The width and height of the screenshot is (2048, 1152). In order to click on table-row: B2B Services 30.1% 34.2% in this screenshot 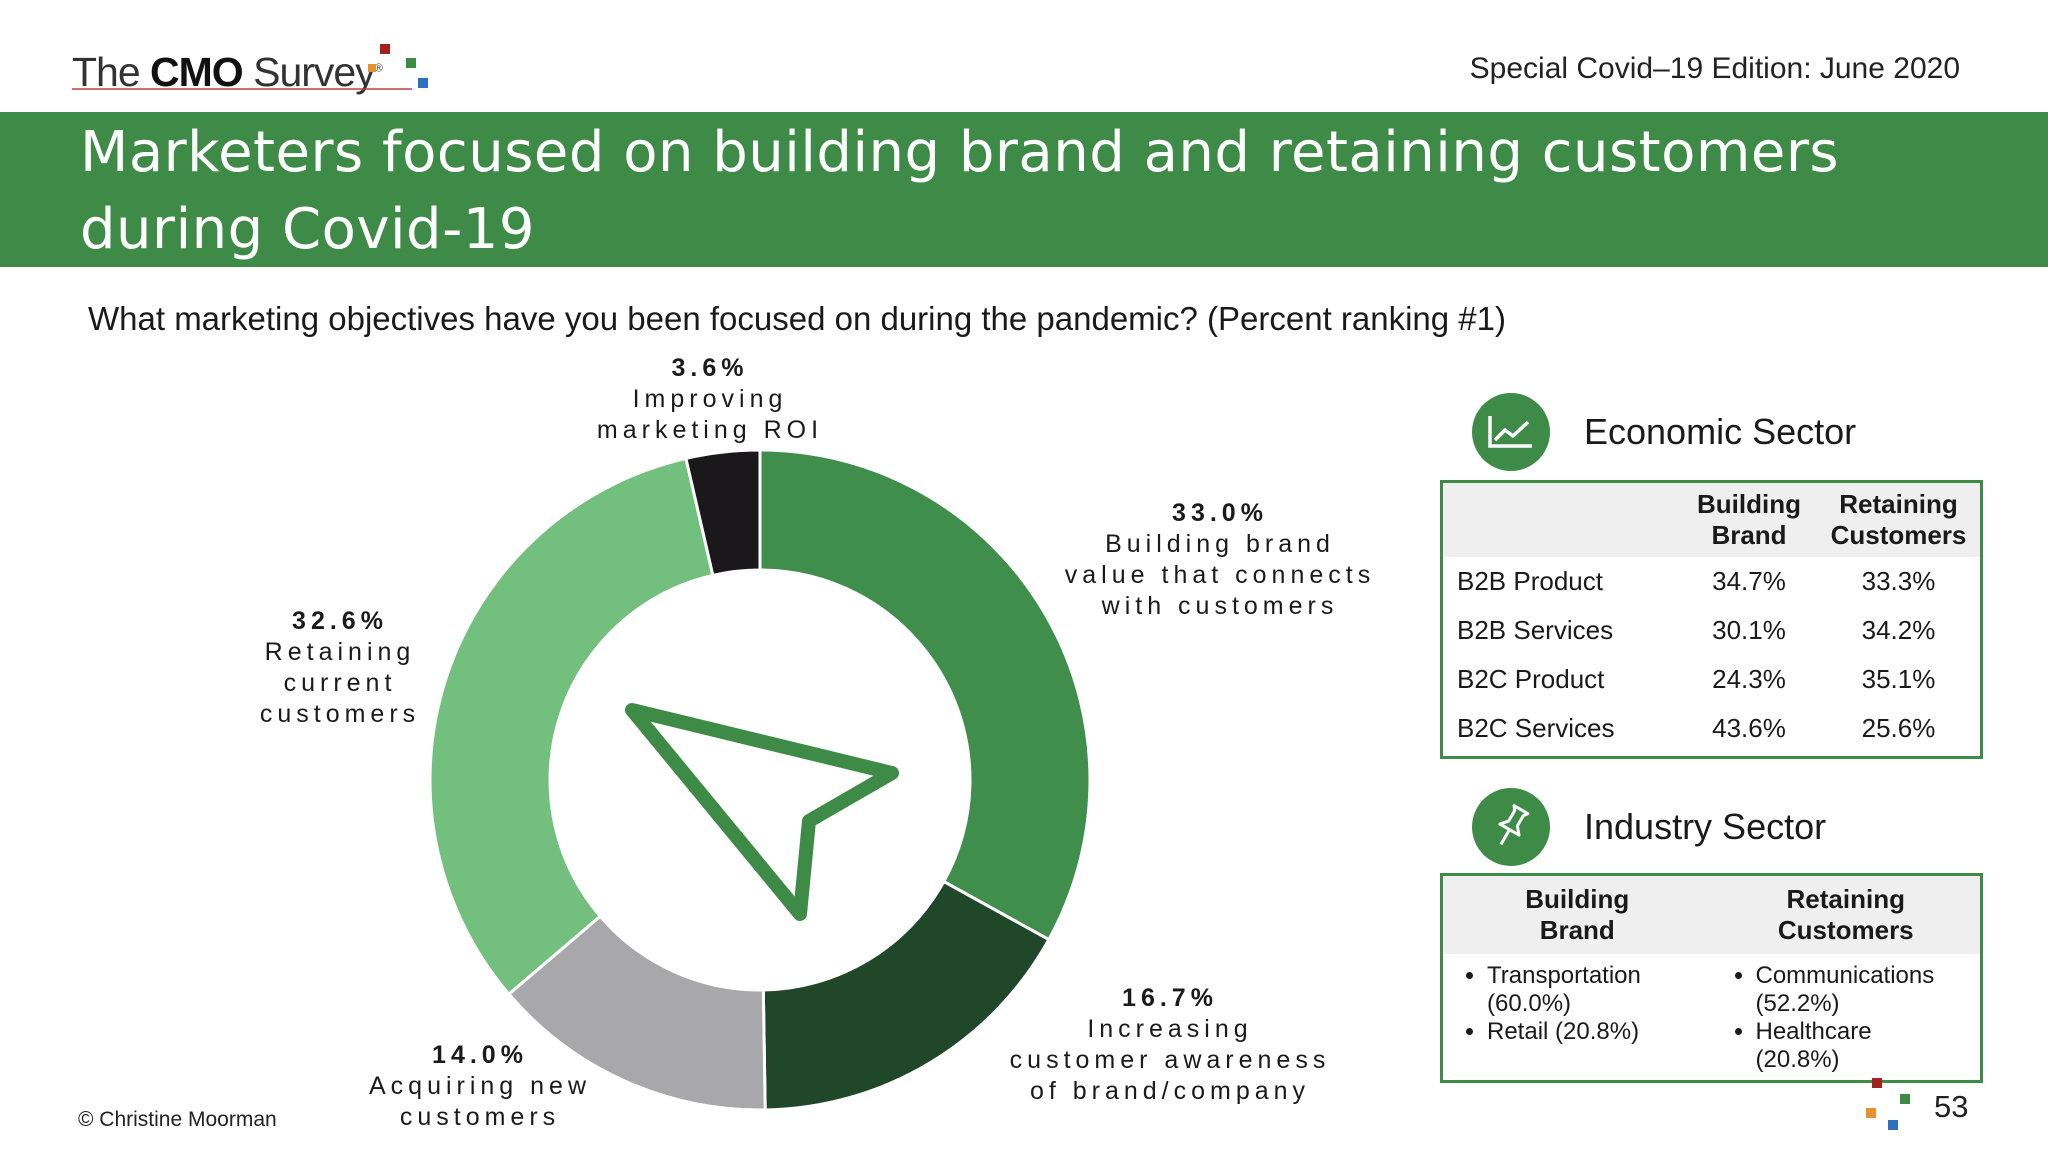, I will do `click(1696, 630)`.